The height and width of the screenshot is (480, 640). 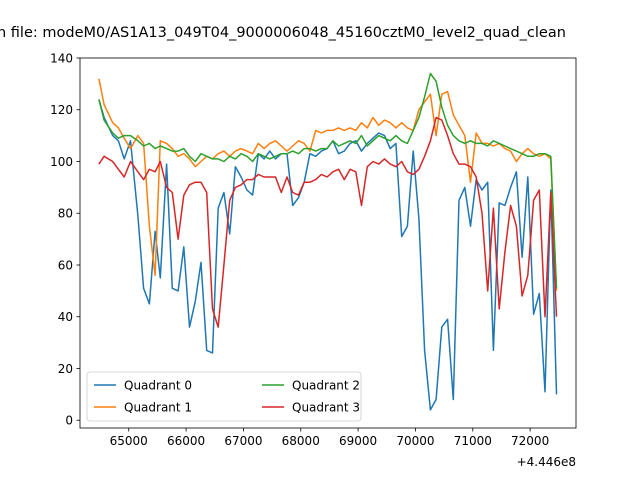 What do you see at coordinates (326, 408) in the screenshot?
I see `legend-label-quadrant-3: Quadrant 3` at bounding box center [326, 408].